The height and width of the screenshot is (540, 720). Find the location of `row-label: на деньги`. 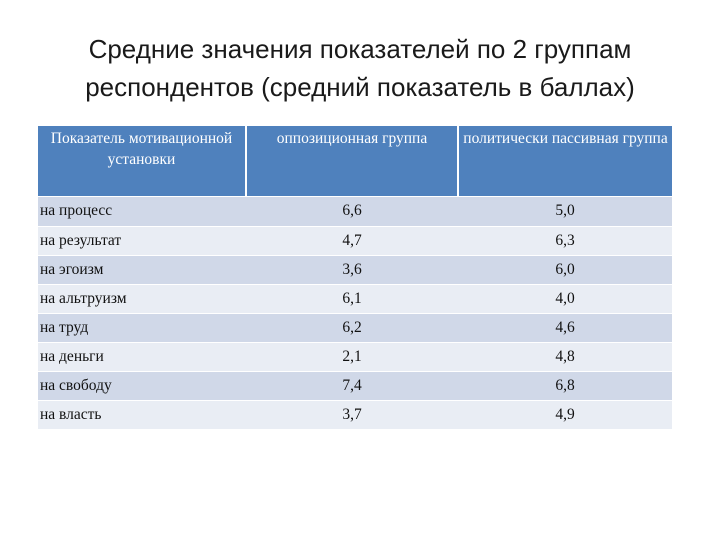

row-label: на деньги is located at coordinates (142, 356).